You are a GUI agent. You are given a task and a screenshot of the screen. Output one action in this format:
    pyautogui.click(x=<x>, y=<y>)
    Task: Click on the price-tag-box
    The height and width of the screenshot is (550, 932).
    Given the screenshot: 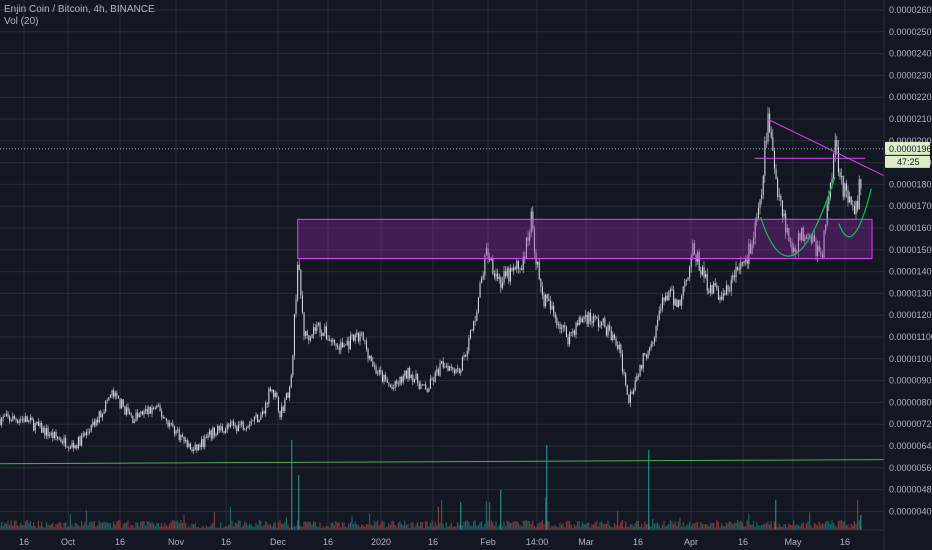 What is the action you would take?
    pyautogui.click(x=907, y=148)
    